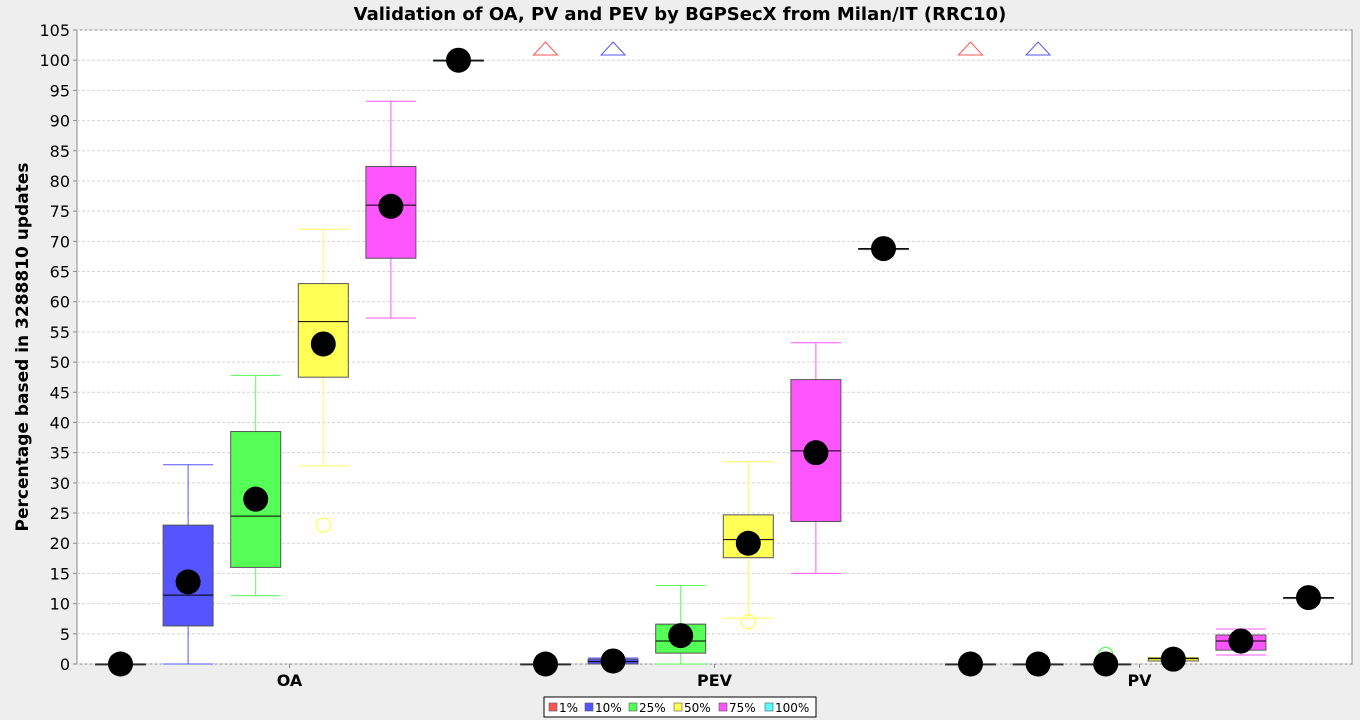  Describe the element at coordinates (60, 211) in the screenshot. I see `y-tick-label: 75` at that location.